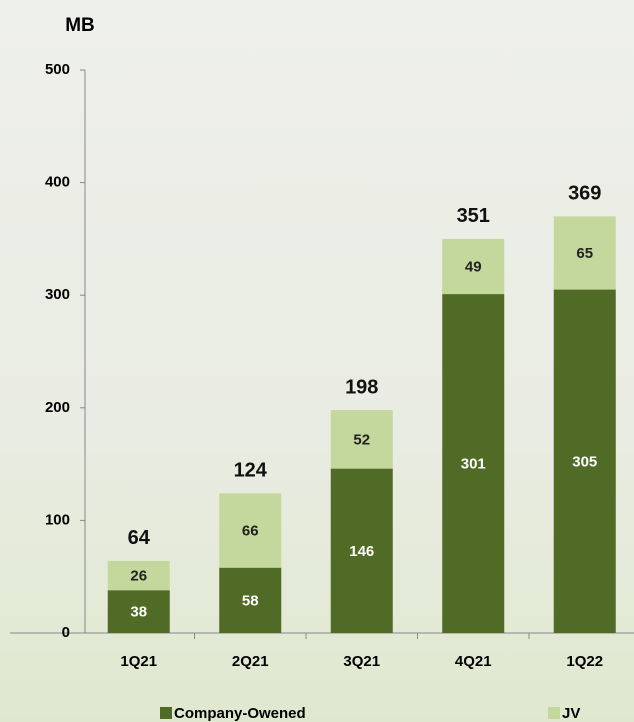 Image resolution: width=634 pixels, height=722 pixels. I want to click on value-label: 65, so click(584, 253).